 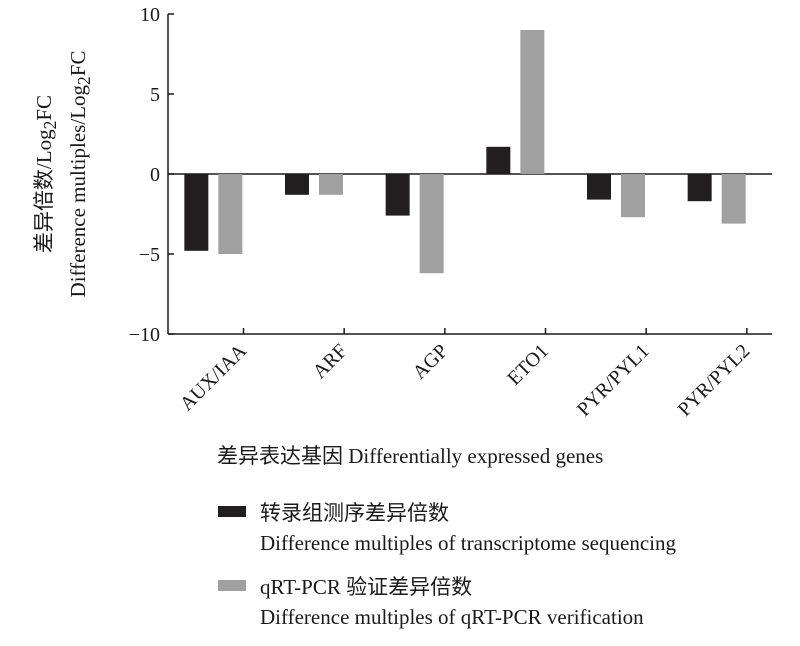 I want to click on y-axis-label-zh: 差异倍数/Log2FC, so click(x=45, y=174).